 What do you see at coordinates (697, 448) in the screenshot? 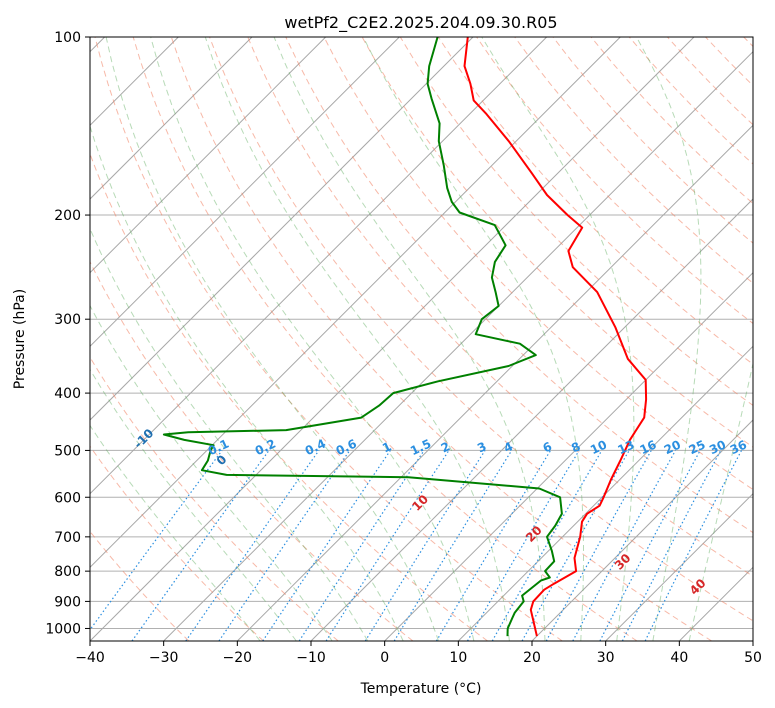
I see `mixing-ratio-label: 25` at bounding box center [697, 448].